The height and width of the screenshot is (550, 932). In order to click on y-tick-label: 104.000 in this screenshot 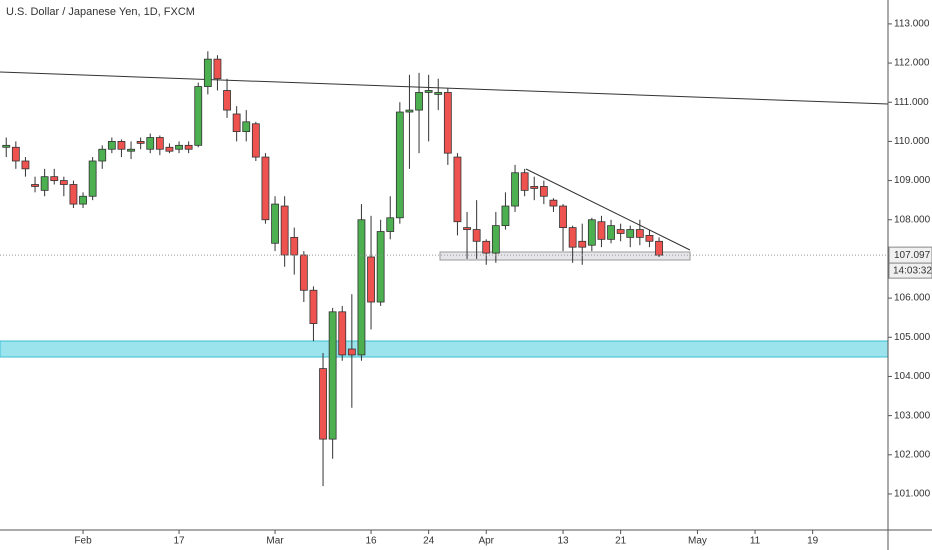, I will do `click(912, 376)`.